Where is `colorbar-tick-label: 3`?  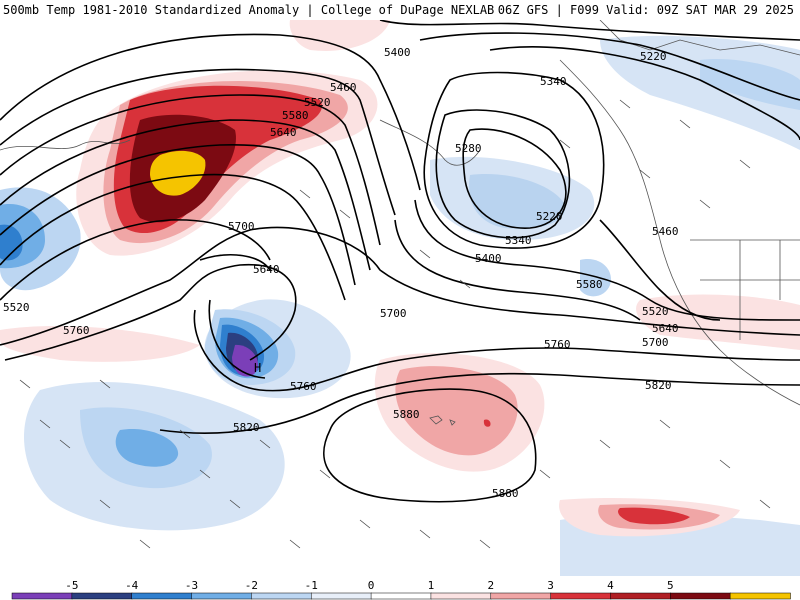
colorbar-tick-label: 3 is located at coordinates (550, 585).